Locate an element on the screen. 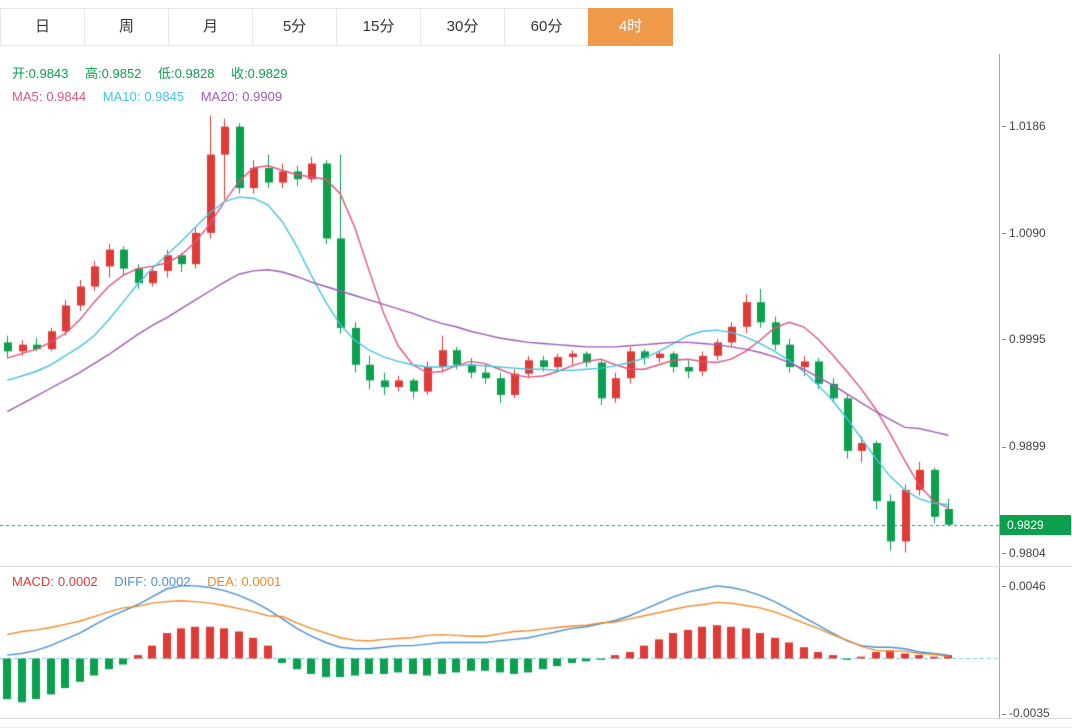  close-label: 收: is located at coordinates (239, 73).